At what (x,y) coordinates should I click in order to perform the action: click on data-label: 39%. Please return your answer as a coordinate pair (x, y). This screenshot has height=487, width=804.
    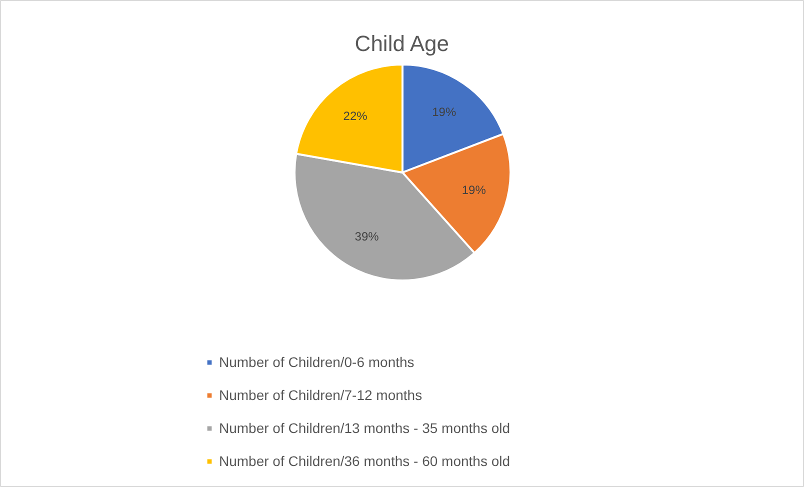
    Looking at the image, I should click on (367, 237).